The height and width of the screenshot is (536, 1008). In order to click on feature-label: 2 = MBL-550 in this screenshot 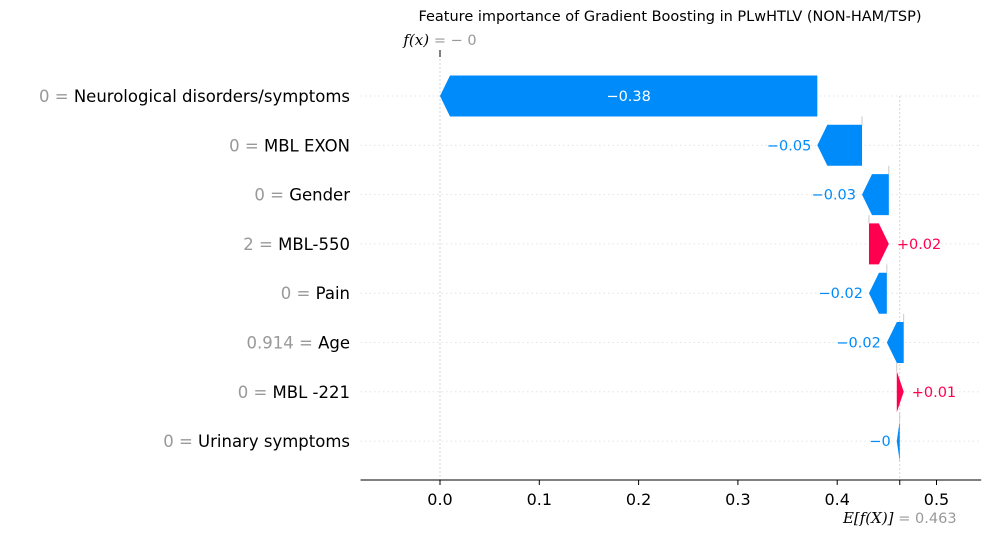, I will do `click(296, 244)`.